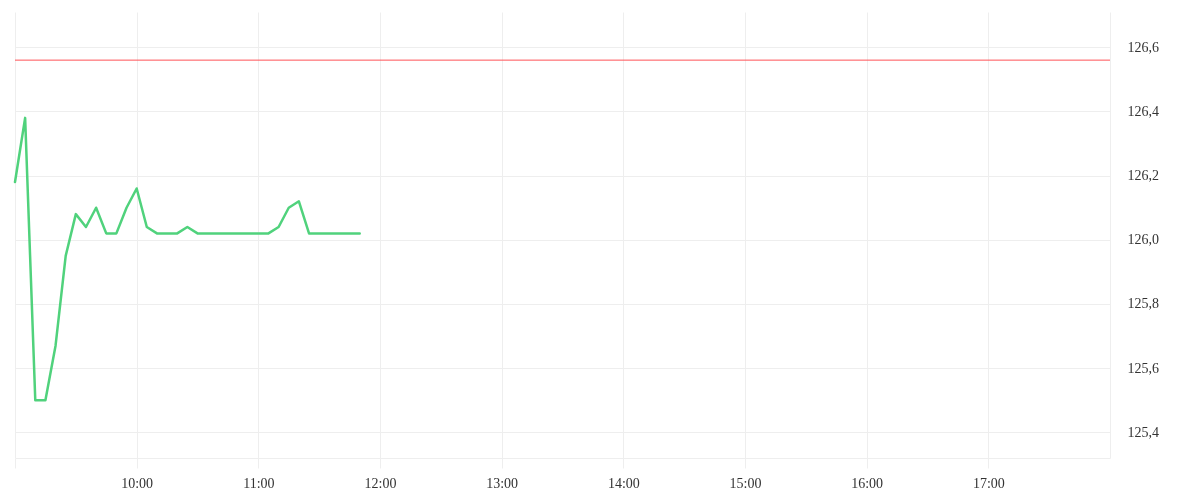  What do you see at coordinates (259, 483) in the screenshot?
I see `x-tick-label: 11:00` at bounding box center [259, 483].